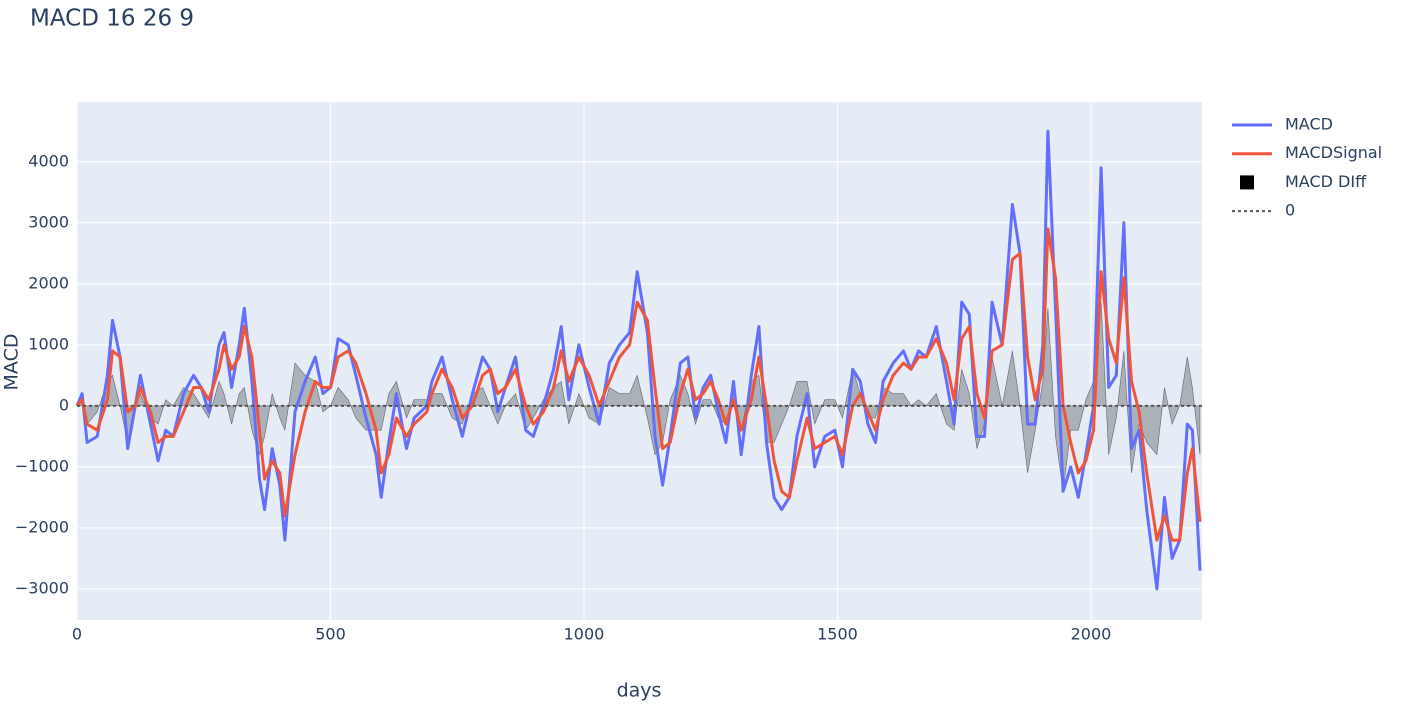  What do you see at coordinates (584, 634) in the screenshot?
I see `x-tick-label: 1000` at bounding box center [584, 634].